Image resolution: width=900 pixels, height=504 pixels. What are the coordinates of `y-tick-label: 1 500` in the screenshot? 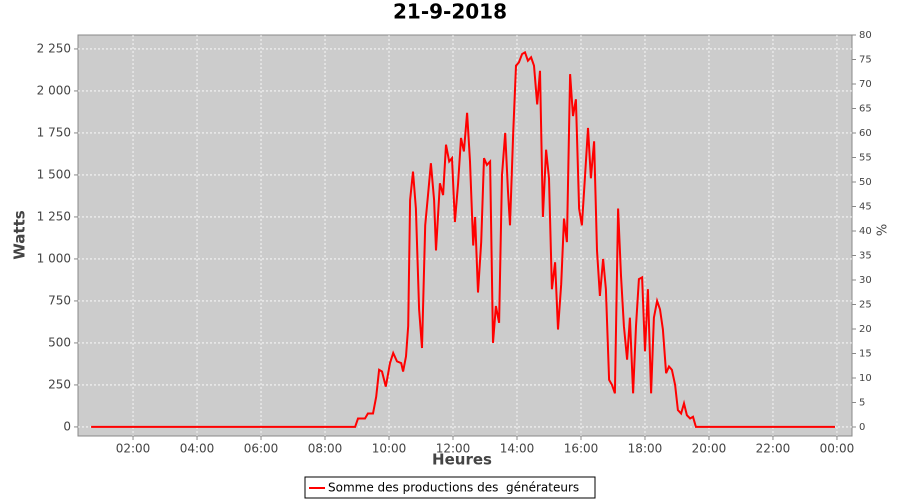 It's located at (54, 174).